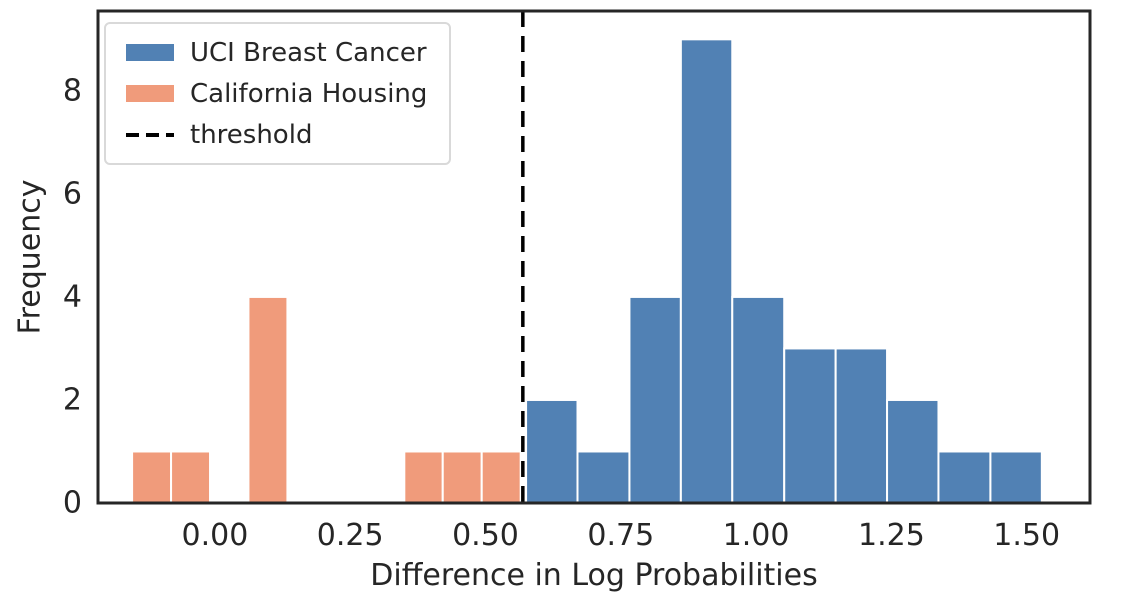 Image resolution: width=1122 pixels, height=600 pixels. What do you see at coordinates (594, 575) in the screenshot?
I see `x-axis-label: Difference in Log Probabilities` at bounding box center [594, 575].